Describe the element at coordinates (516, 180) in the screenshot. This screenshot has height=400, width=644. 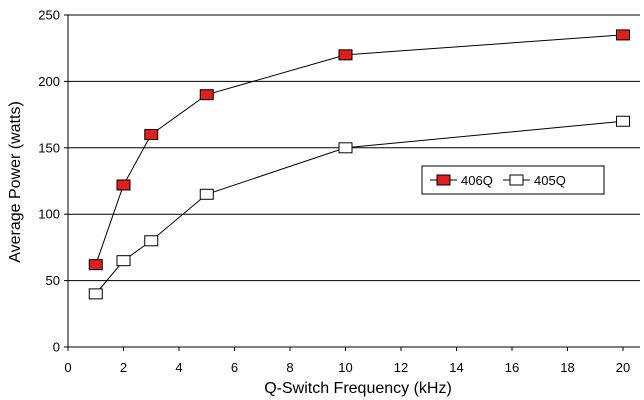
I see `legend-marker-405Q` at that location.